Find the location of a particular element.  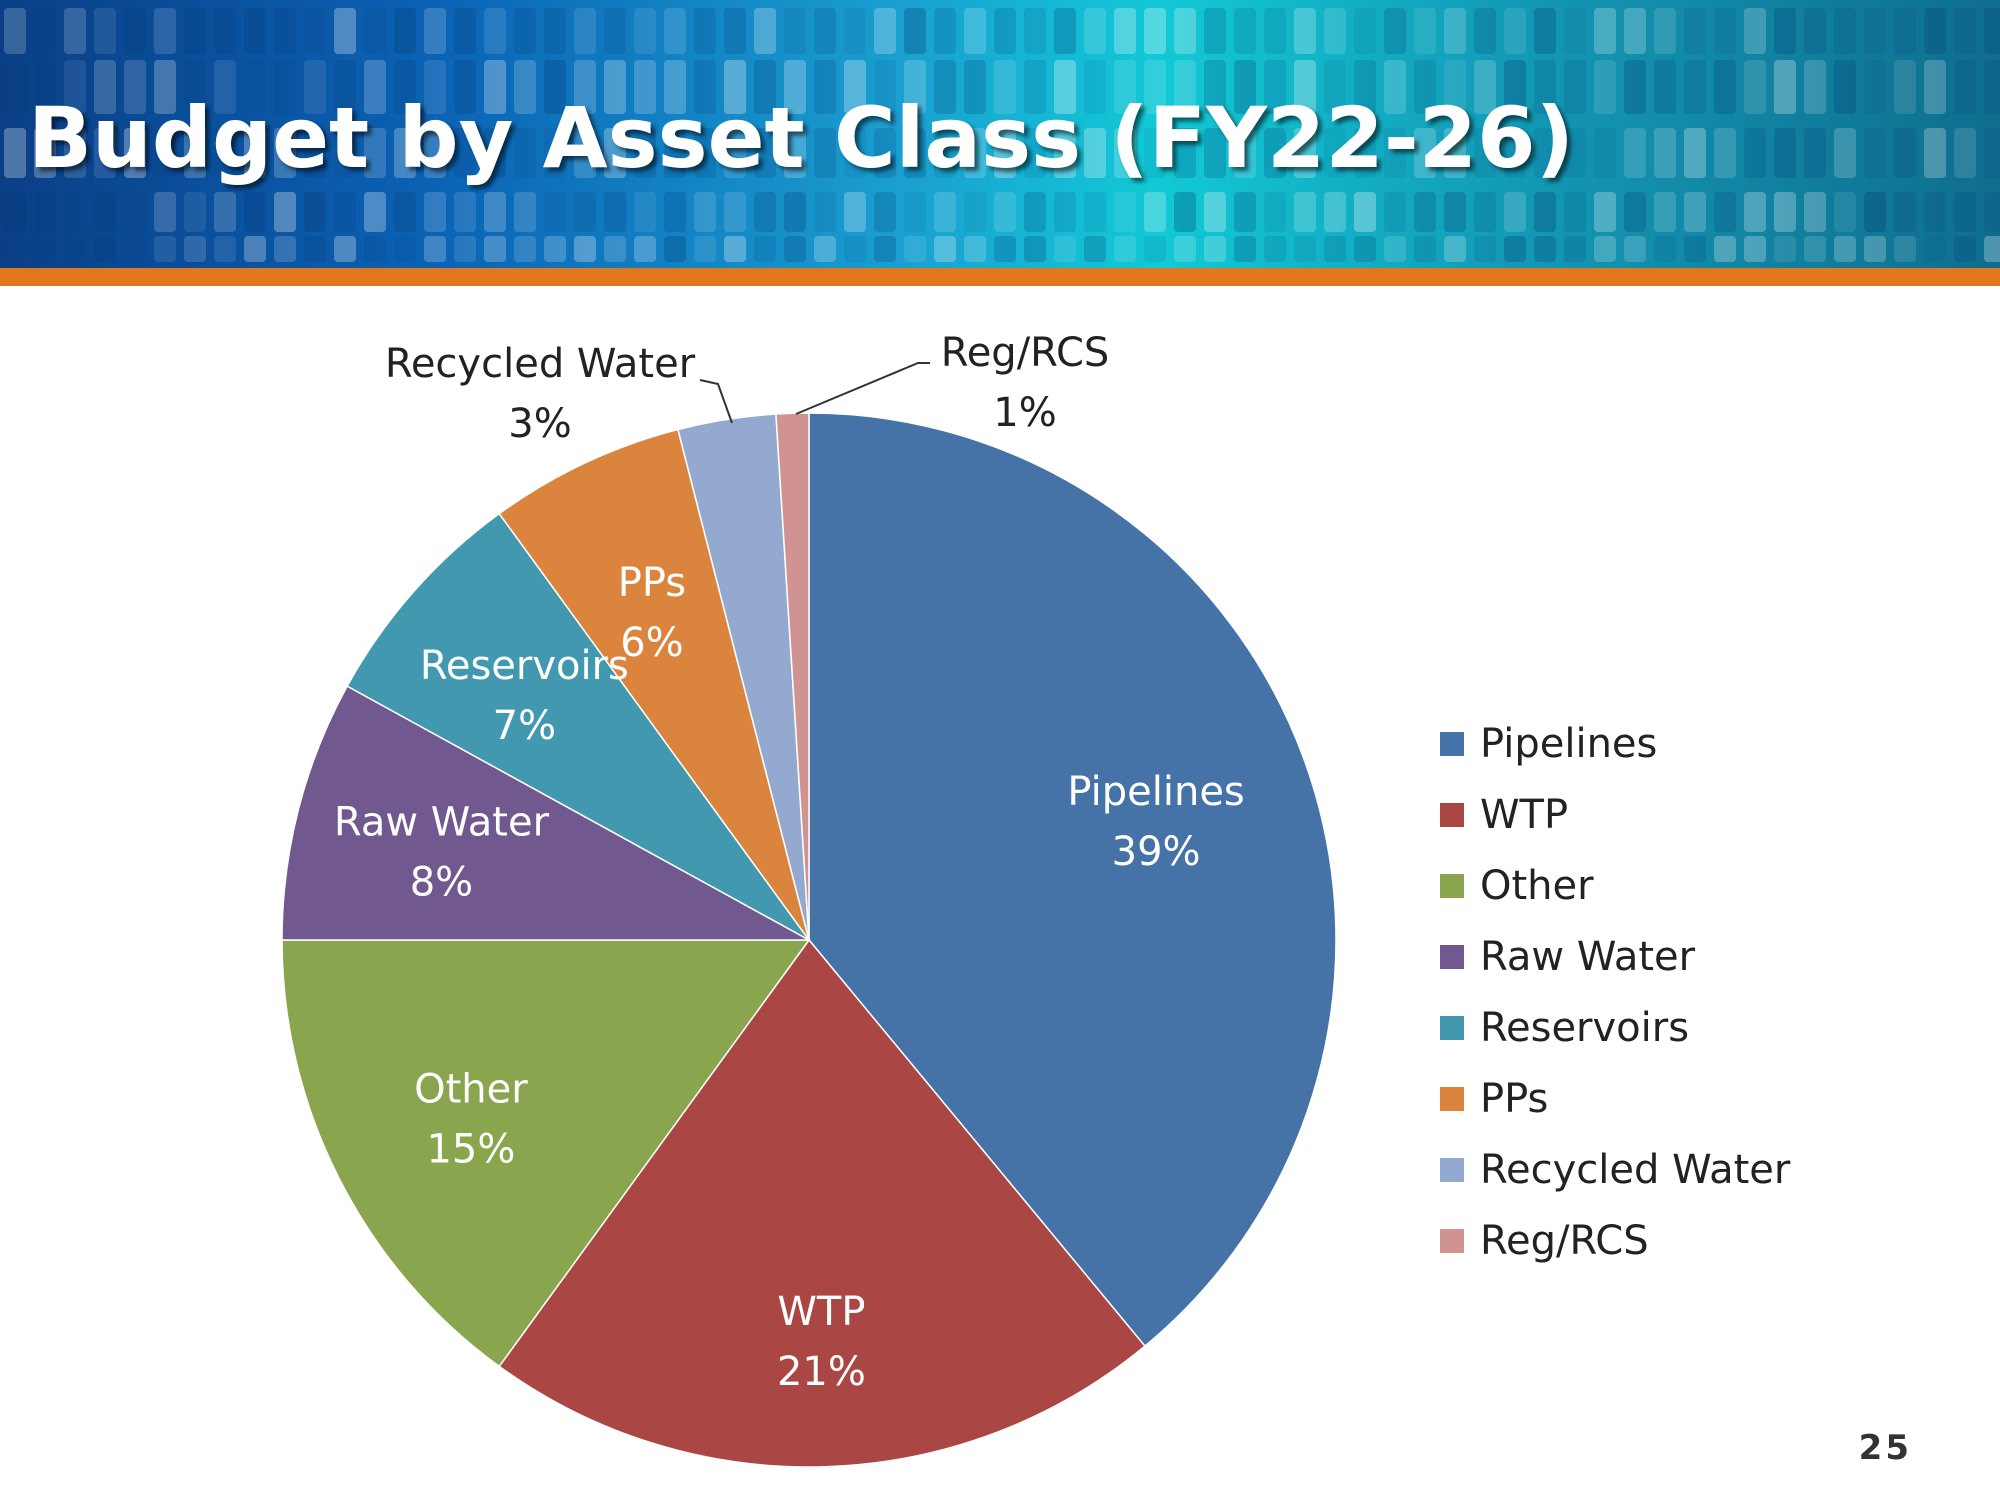

slice-value-recycled-water: 3% is located at coordinates (539, 424).